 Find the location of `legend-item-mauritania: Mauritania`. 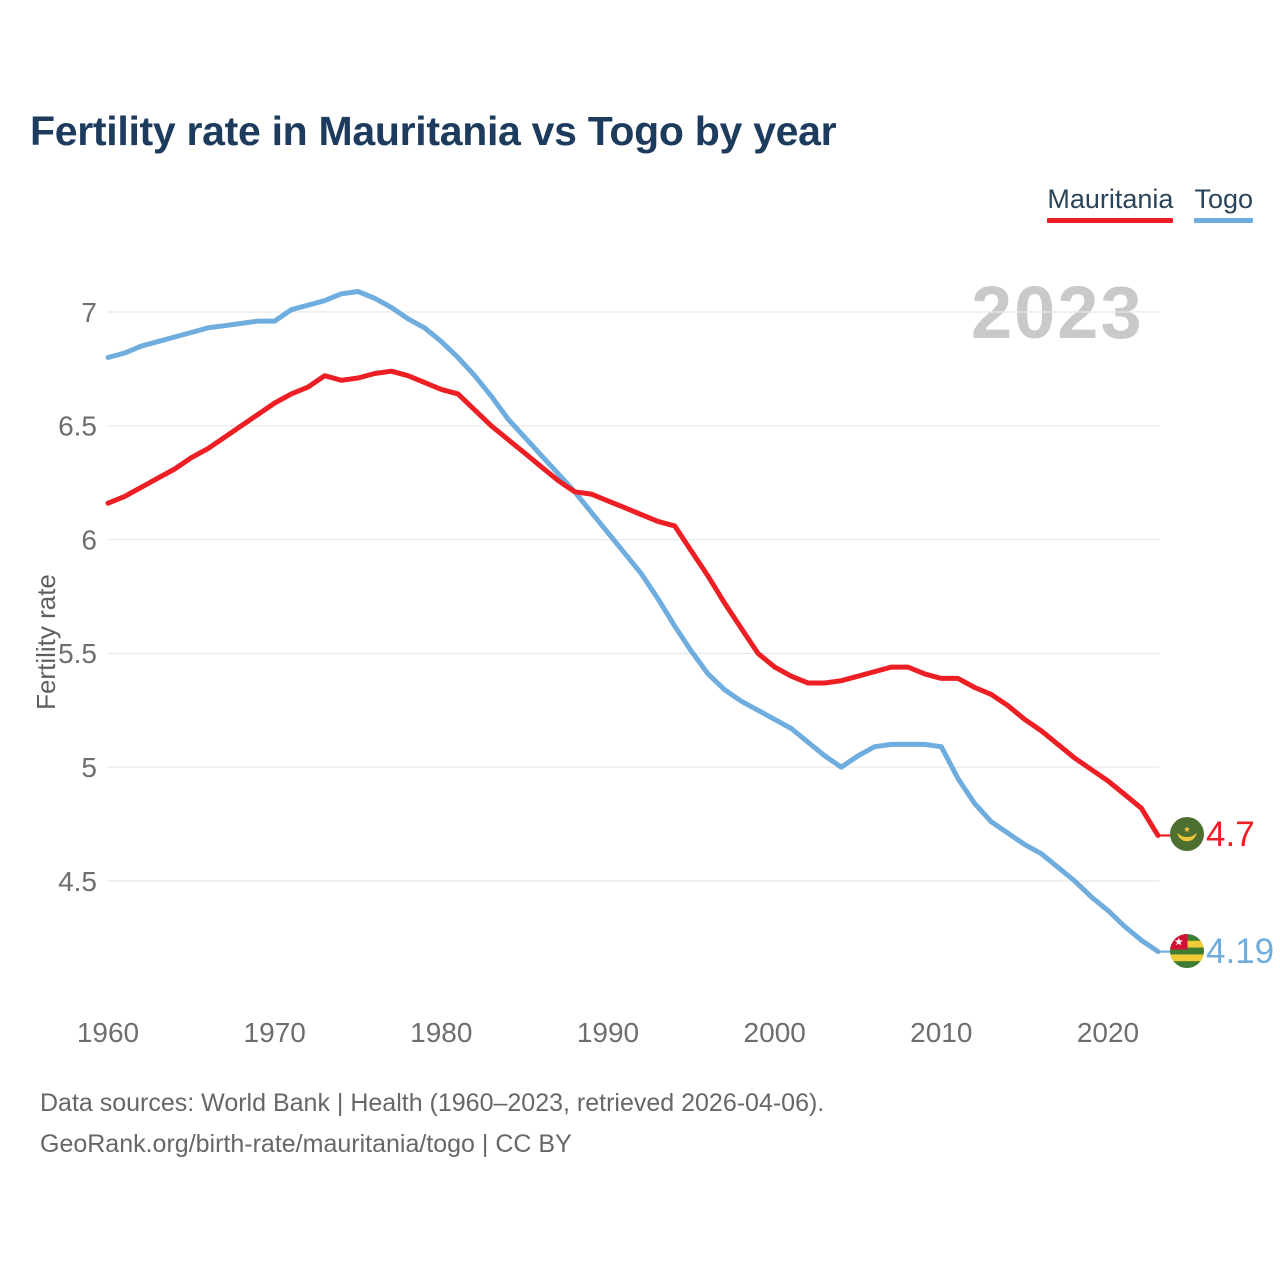

legend-item-mauritania: Mauritania is located at coordinates (1110, 203).